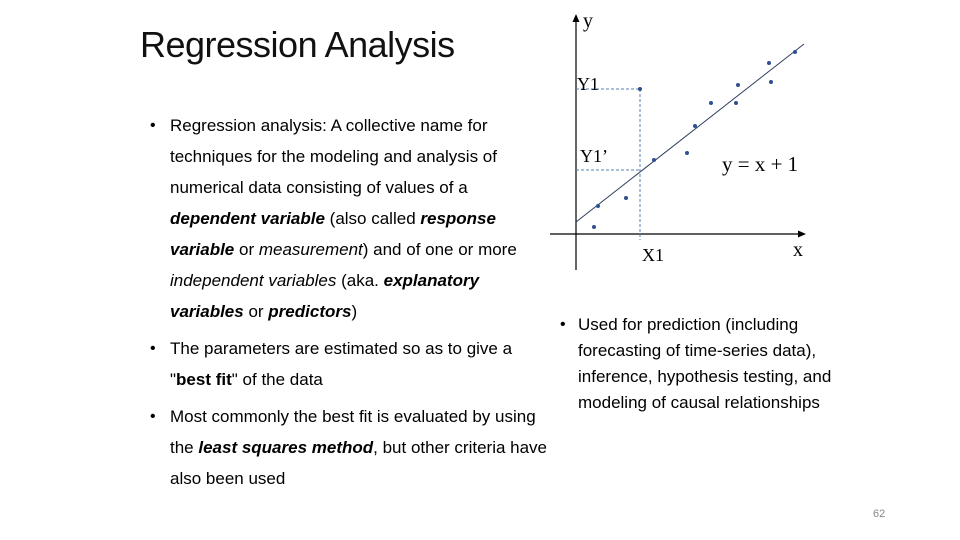 This screenshot has height=540, width=960. I want to click on bullet-text-run: response variable, so click(333, 234).